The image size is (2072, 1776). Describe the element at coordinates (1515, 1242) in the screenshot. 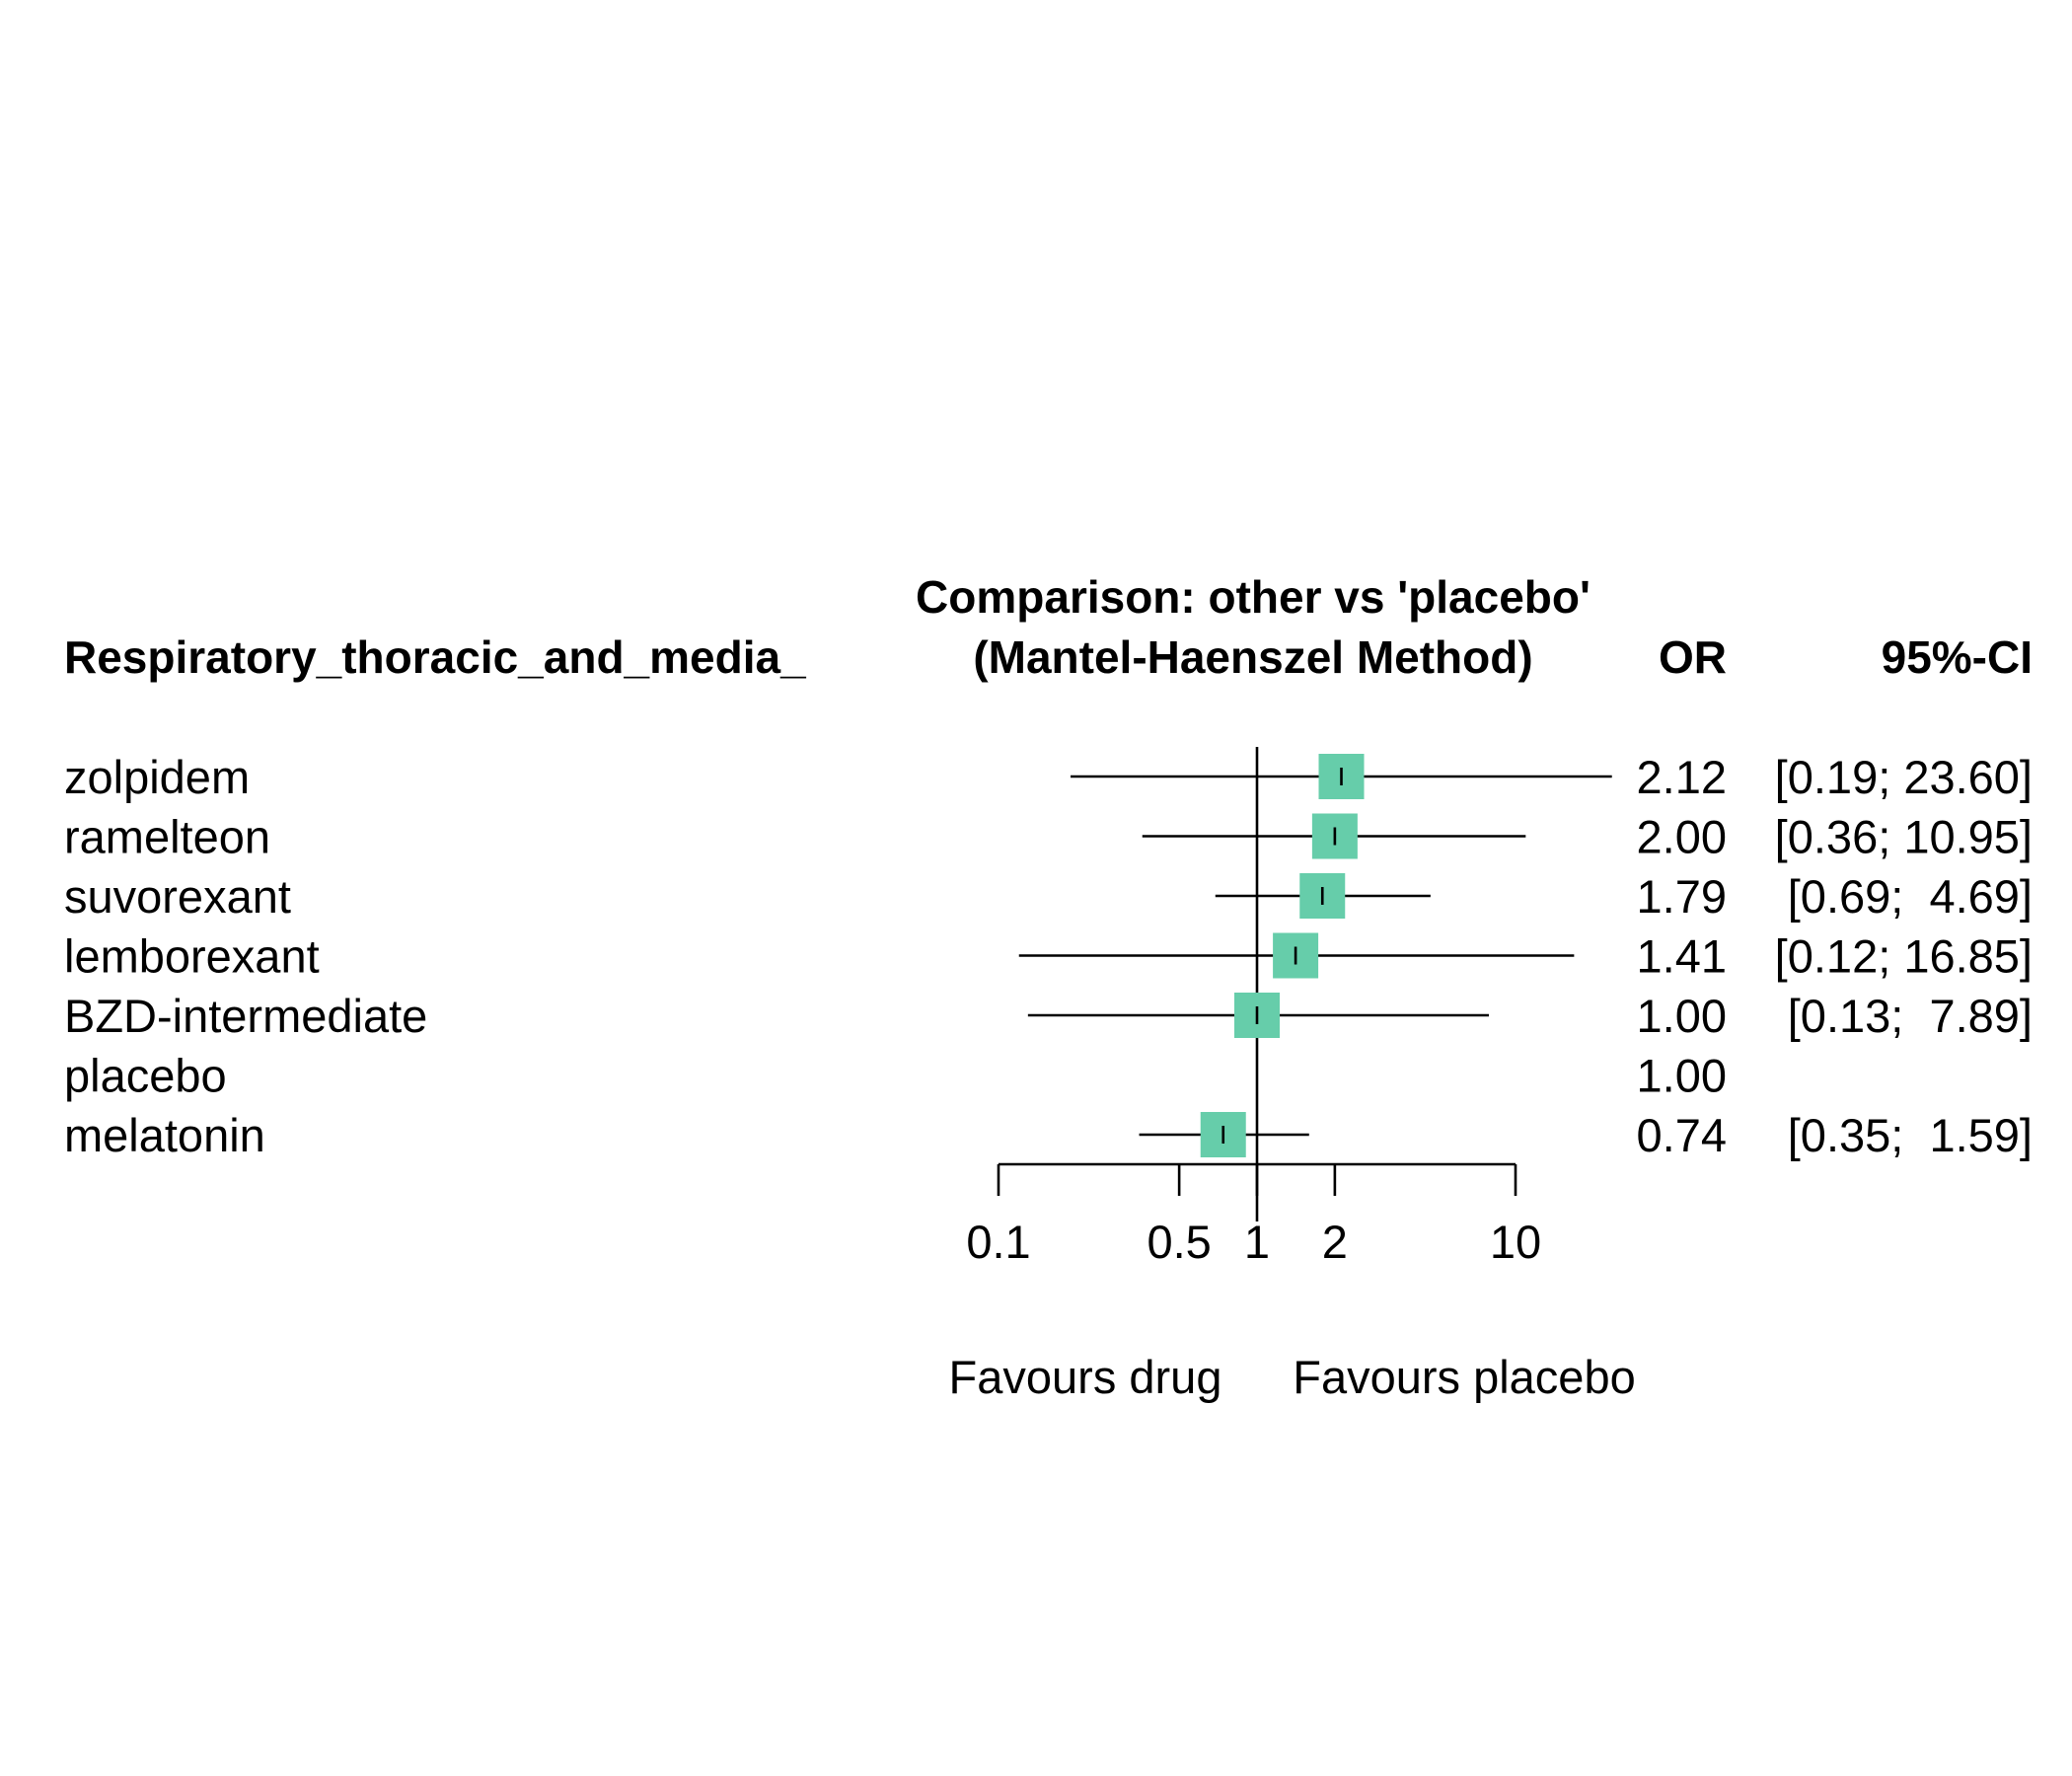

I see `x-tick-label: 10` at that location.